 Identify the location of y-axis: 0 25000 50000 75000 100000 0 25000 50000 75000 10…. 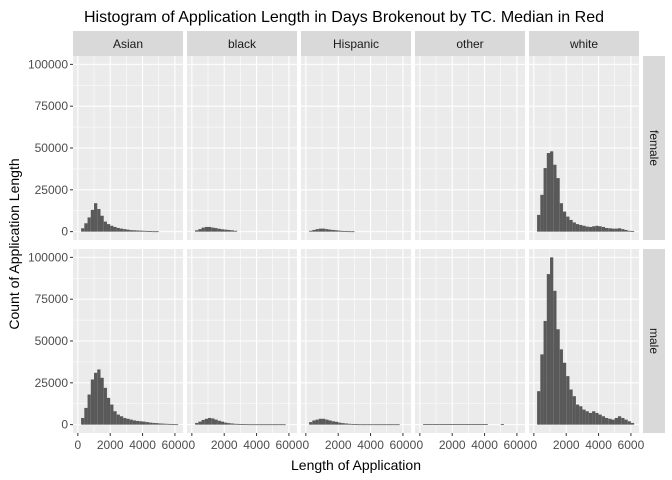
(50, 244).